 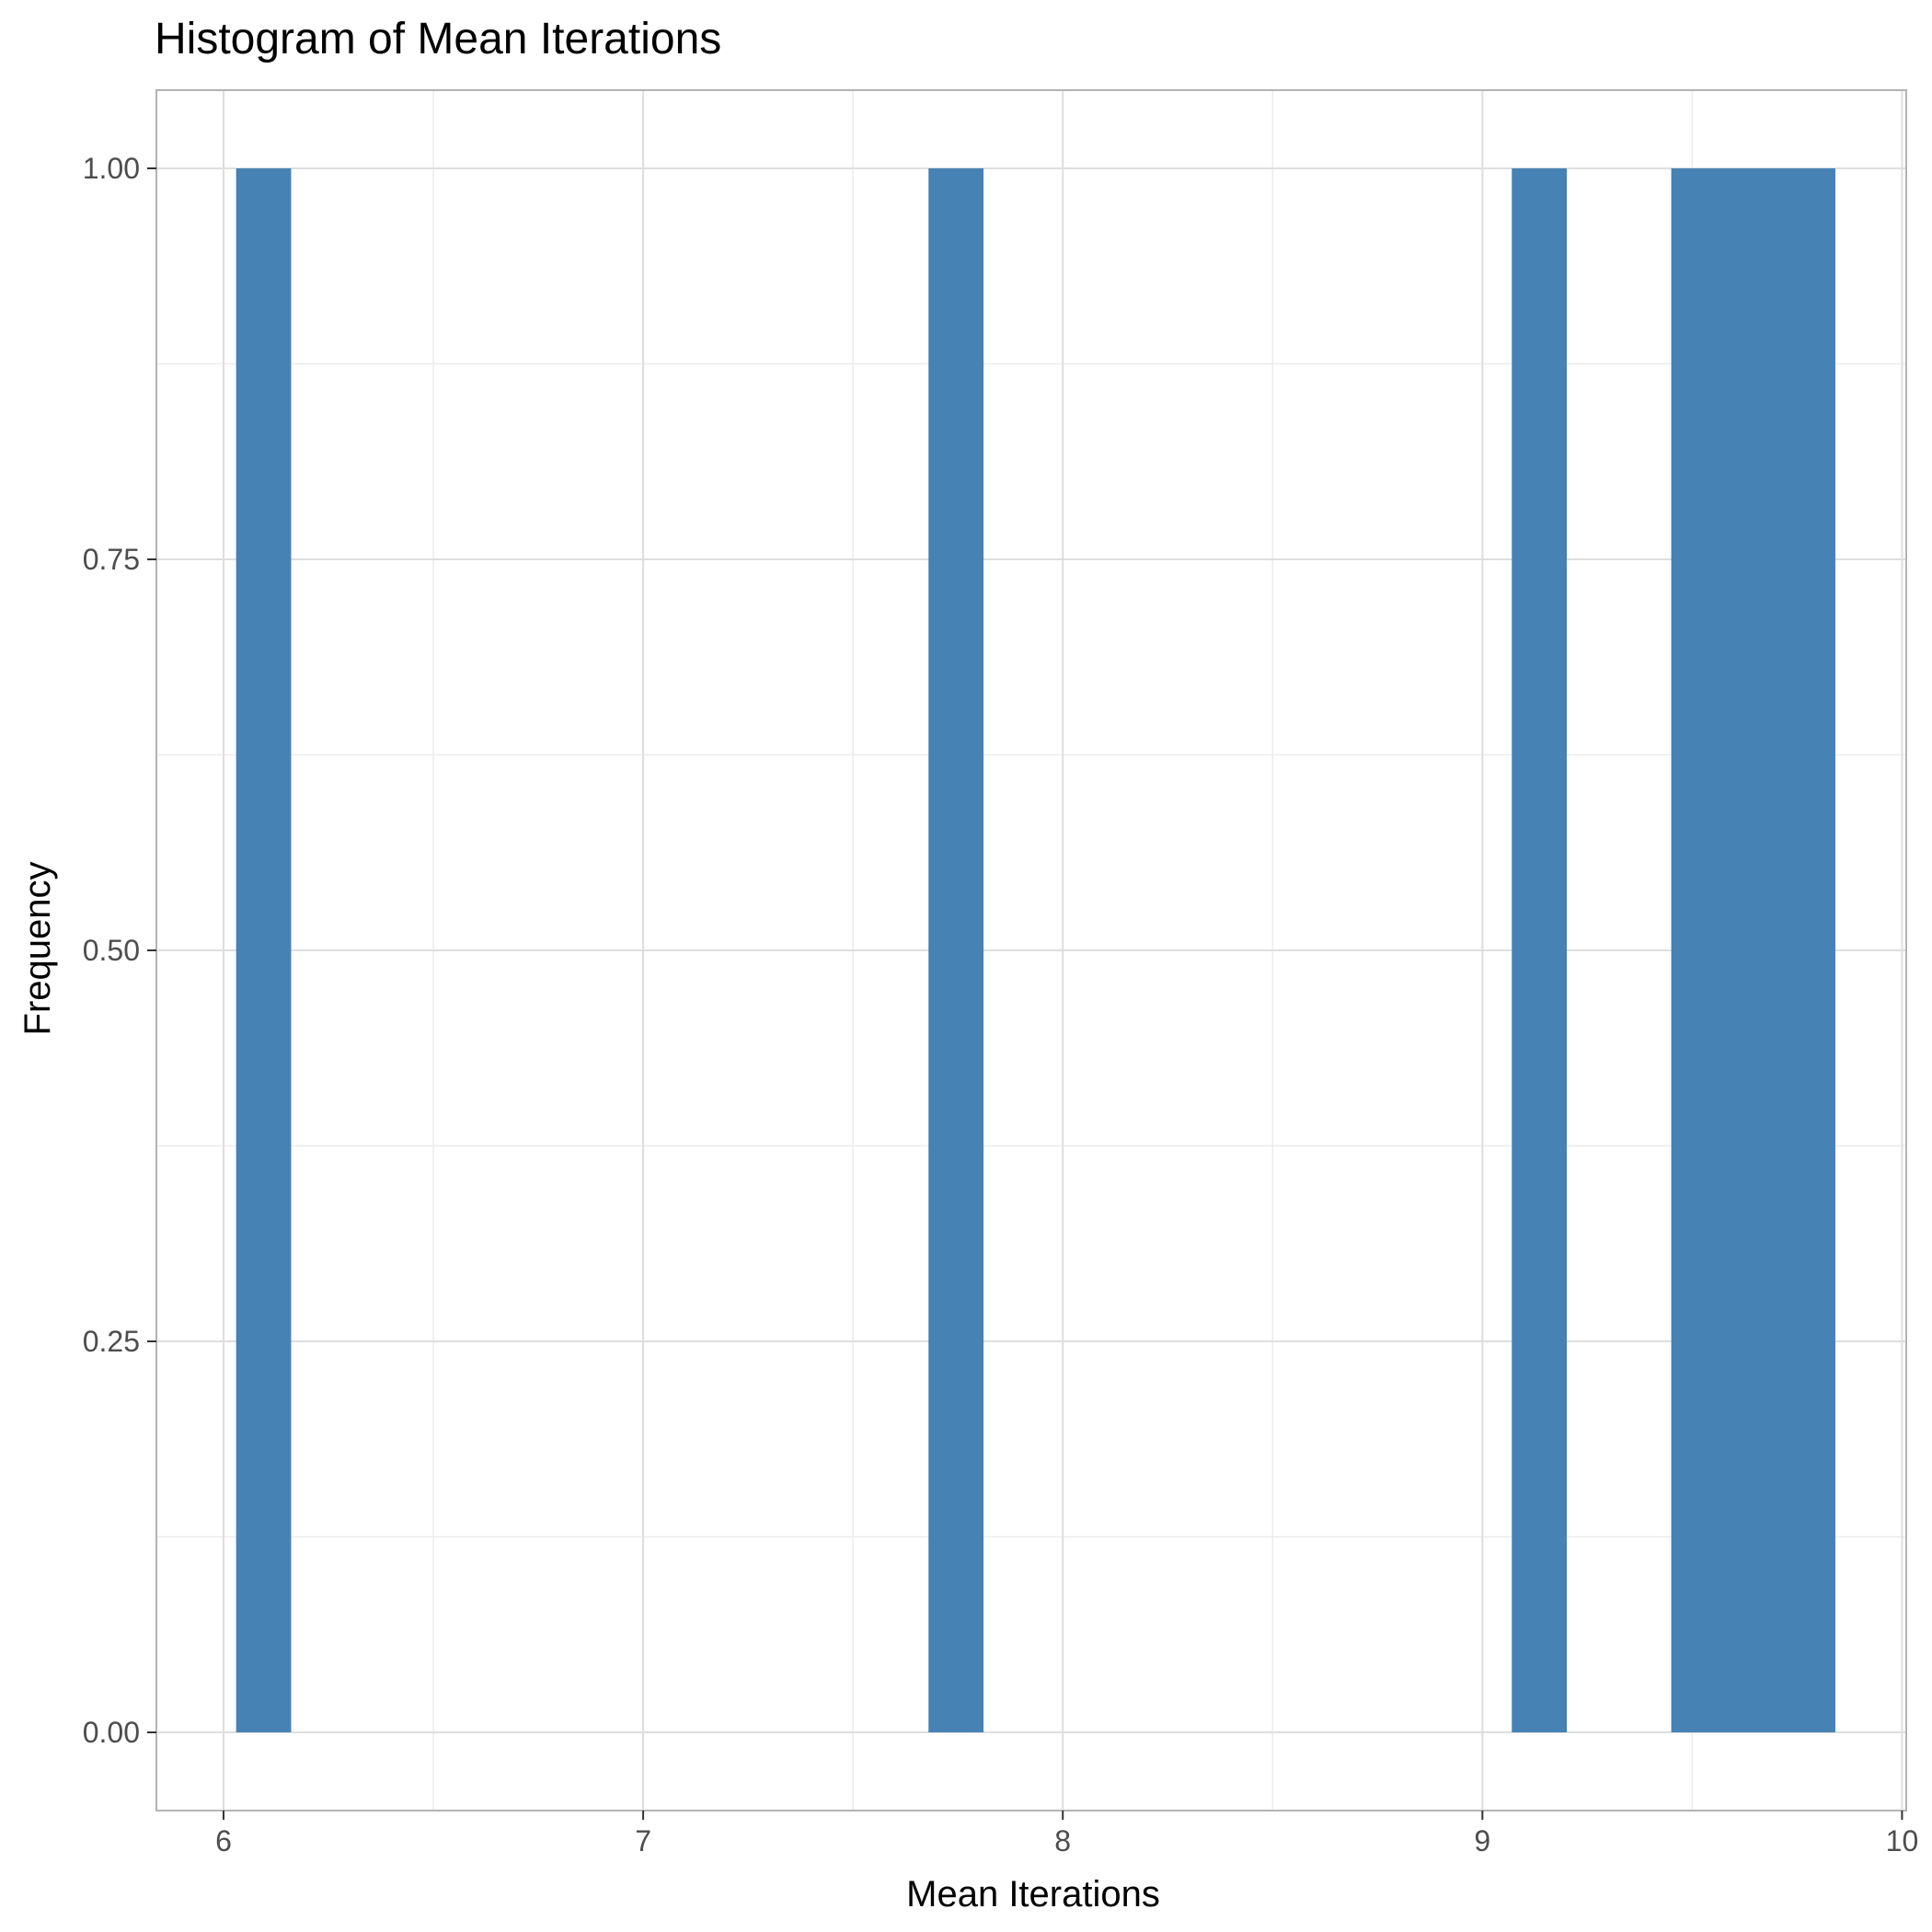 I want to click on y-tick-label: 0.75, so click(x=111, y=559).